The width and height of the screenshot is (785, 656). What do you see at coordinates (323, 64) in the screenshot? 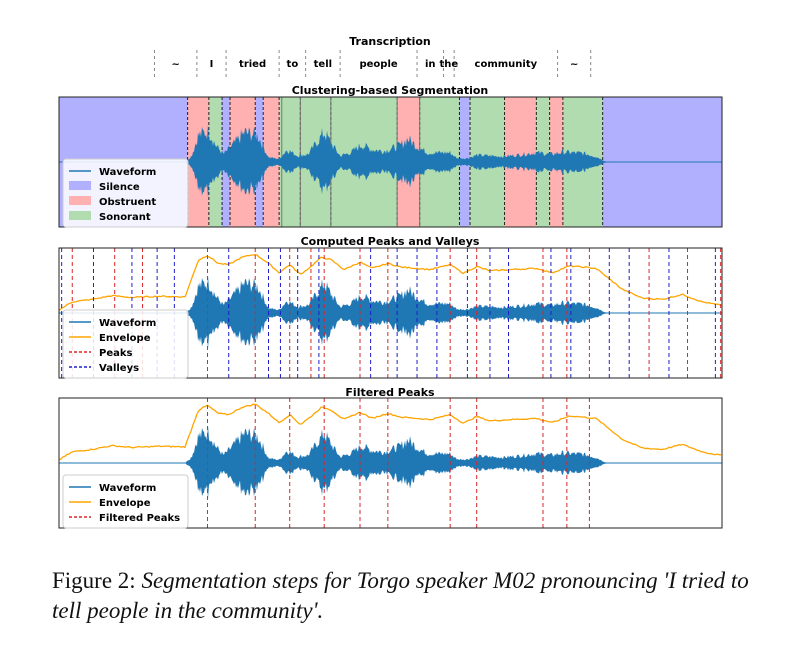
I see `transcription-word: tell` at bounding box center [323, 64].